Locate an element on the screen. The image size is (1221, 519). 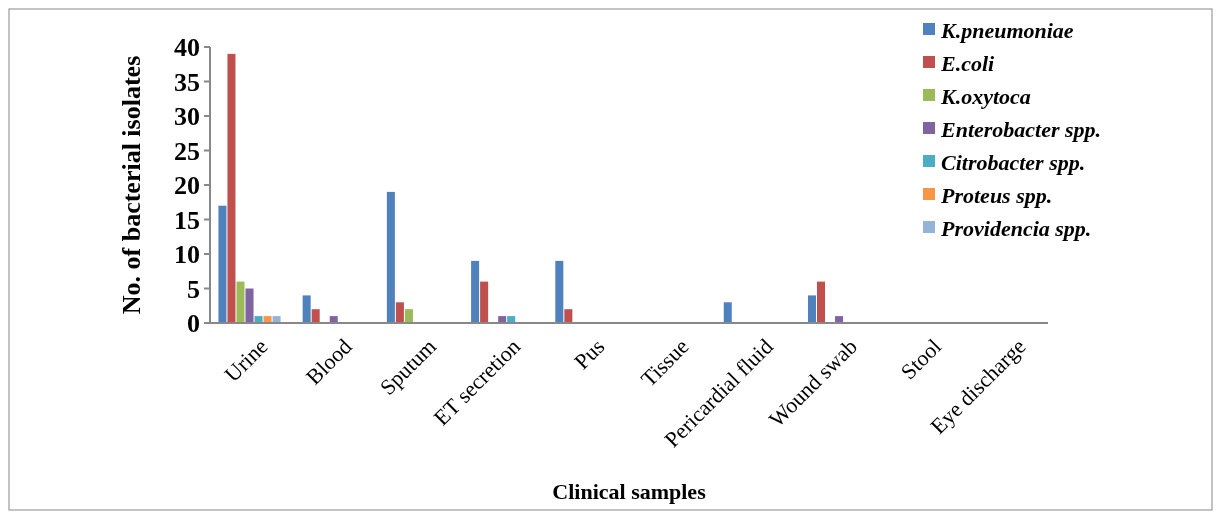
y-tick-label: 30 is located at coordinates (187, 117).